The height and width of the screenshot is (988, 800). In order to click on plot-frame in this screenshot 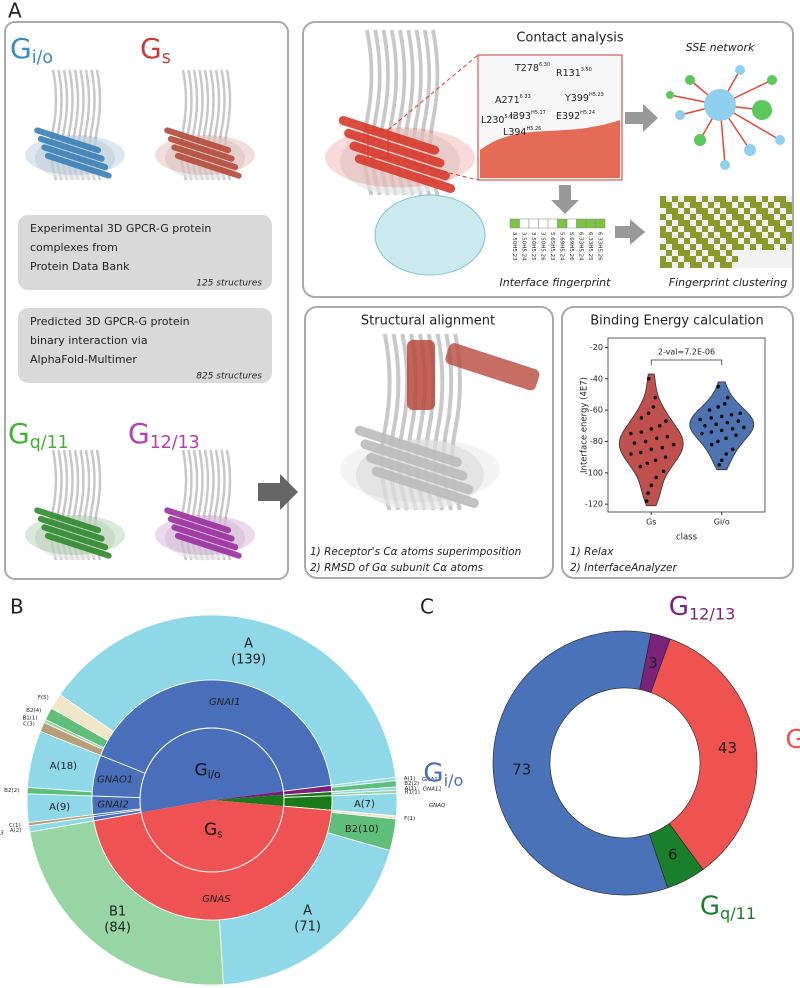, I will do `click(686, 425)`.